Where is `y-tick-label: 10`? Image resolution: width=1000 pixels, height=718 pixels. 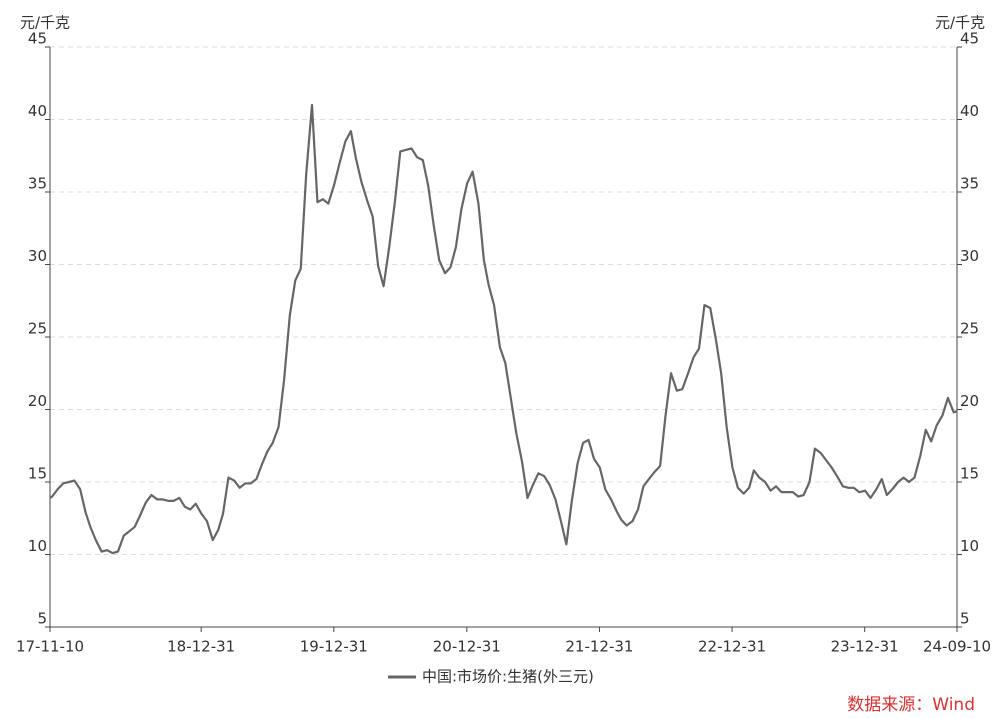
y-tick-label: 10 is located at coordinates (37, 546).